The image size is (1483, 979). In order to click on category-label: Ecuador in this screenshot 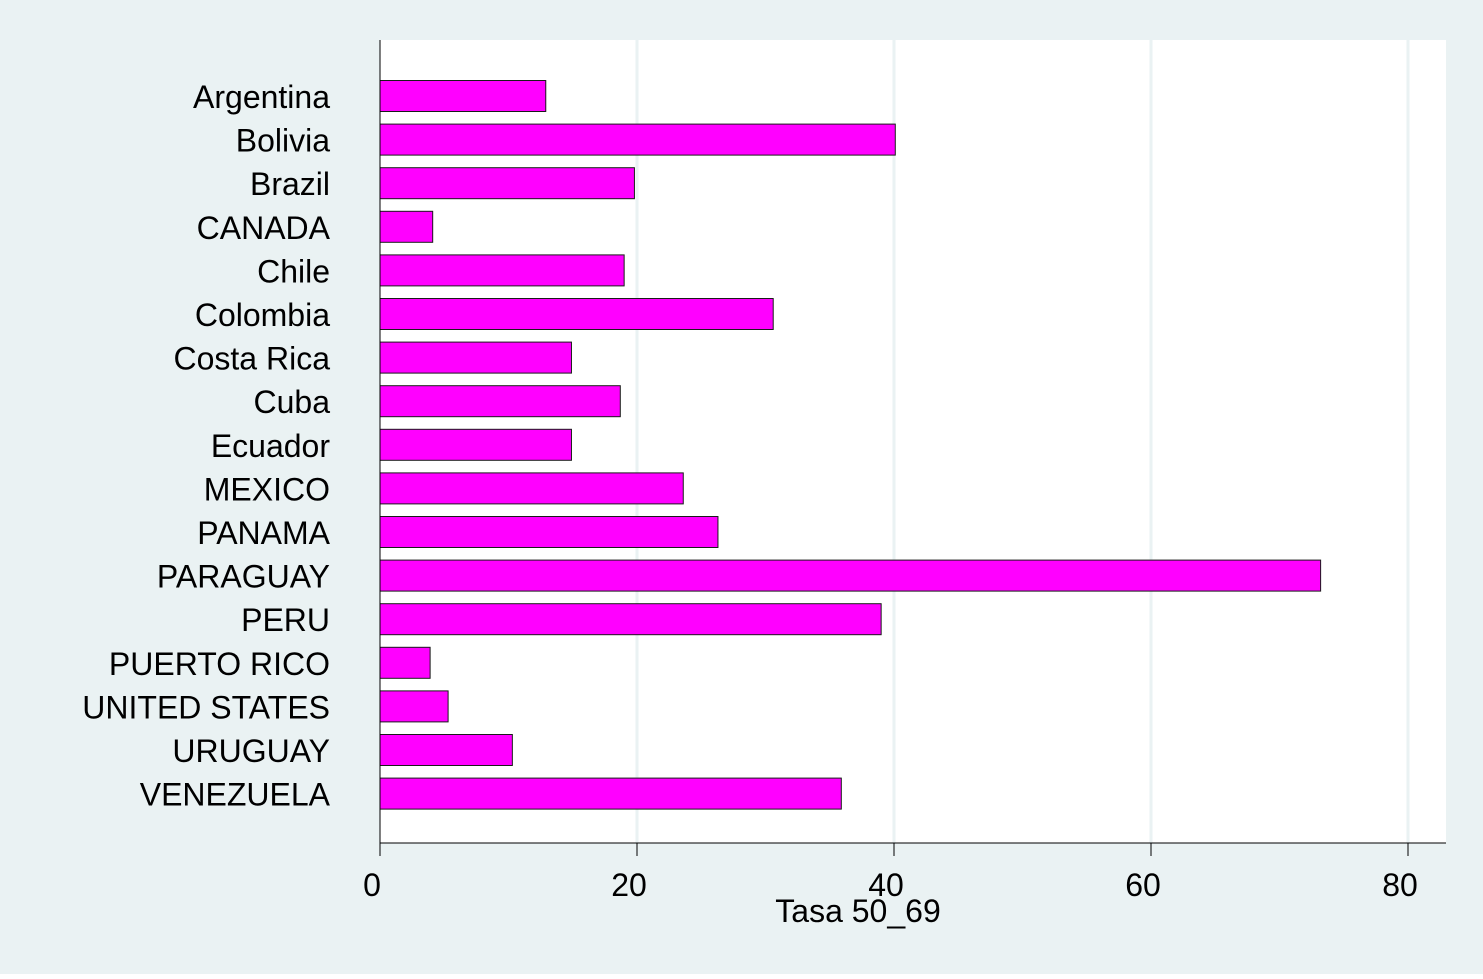, I will do `click(271, 446)`.